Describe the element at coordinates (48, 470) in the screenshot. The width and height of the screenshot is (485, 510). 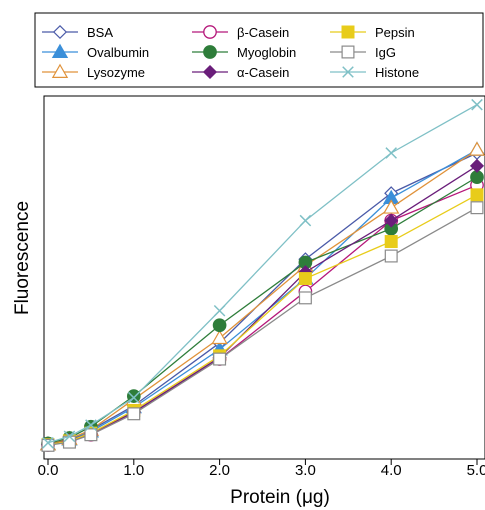
I see `x-tick-label: 0.0` at that location.